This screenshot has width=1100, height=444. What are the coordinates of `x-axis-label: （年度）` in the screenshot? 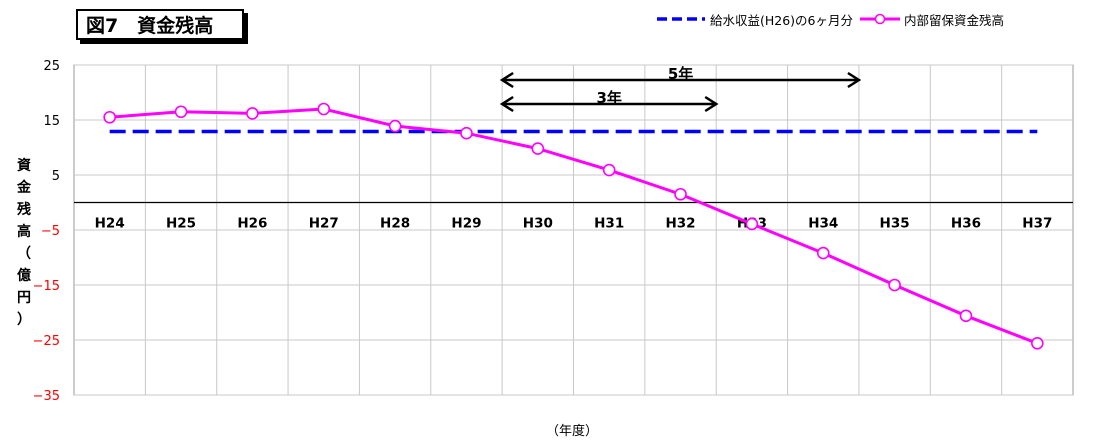 It's located at (572, 431).